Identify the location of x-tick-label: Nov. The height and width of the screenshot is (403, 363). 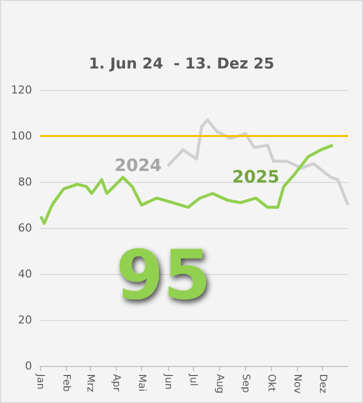
(297, 384).